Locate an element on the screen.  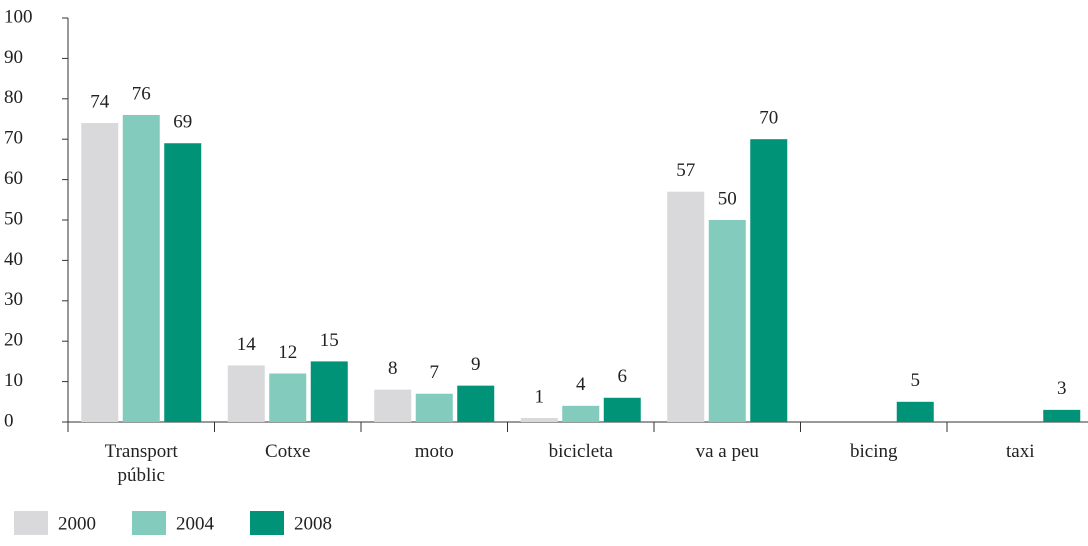
legend-label: 2008 is located at coordinates (313, 523).